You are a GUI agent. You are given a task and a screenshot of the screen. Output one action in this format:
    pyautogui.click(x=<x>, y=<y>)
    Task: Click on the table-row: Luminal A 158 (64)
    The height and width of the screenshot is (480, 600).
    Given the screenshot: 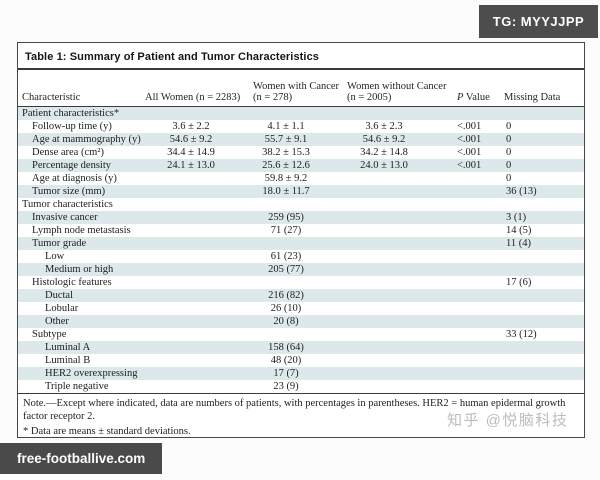 What is the action you would take?
    pyautogui.click(x=301, y=347)
    